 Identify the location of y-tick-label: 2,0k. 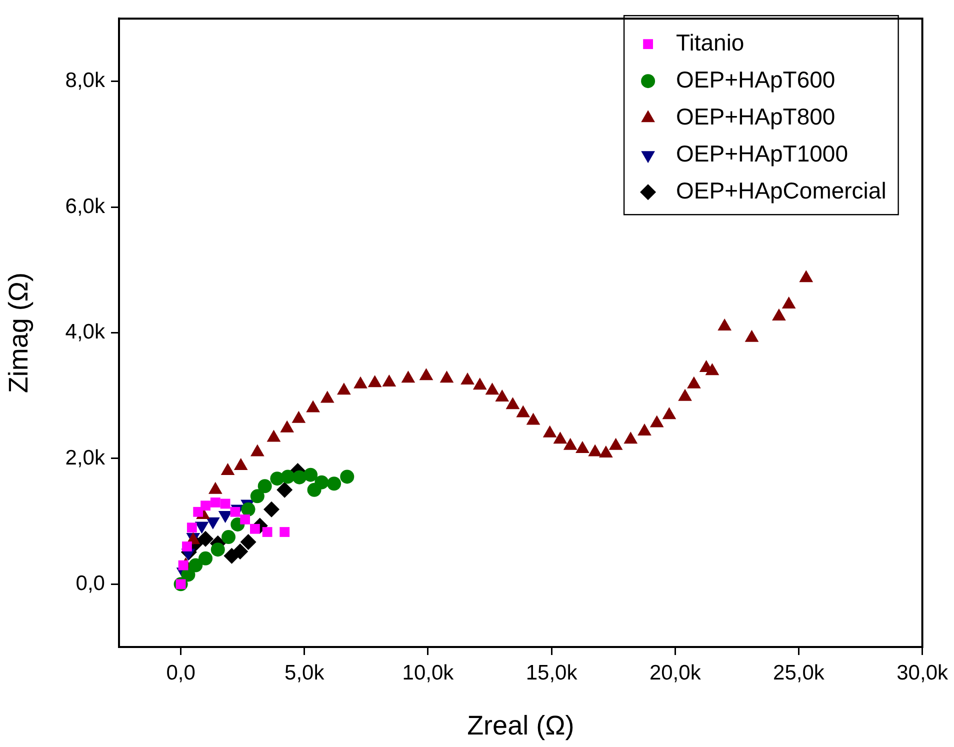
(85, 458).